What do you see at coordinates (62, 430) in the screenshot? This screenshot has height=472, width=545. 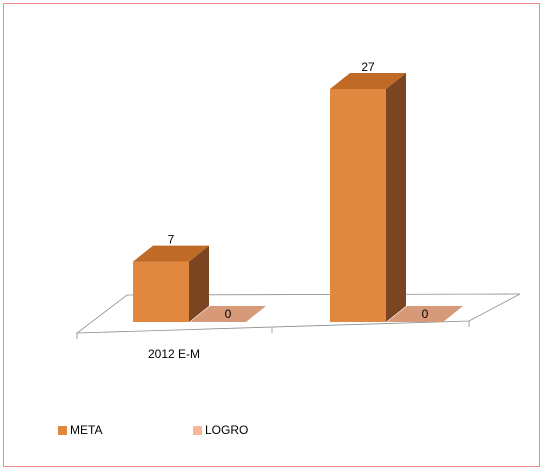 I see `legend-swatch-meta` at bounding box center [62, 430].